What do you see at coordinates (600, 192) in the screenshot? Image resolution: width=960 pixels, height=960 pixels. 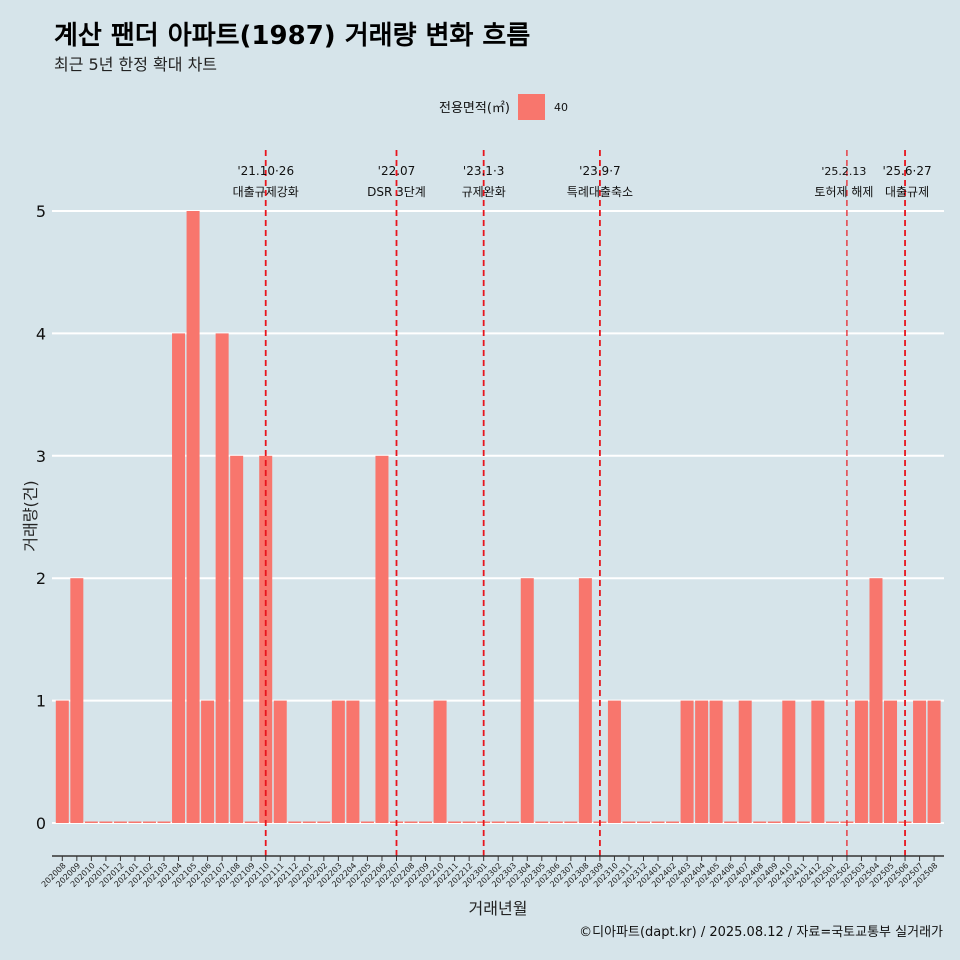 I see `event-label: 특례대출축소` at bounding box center [600, 192].